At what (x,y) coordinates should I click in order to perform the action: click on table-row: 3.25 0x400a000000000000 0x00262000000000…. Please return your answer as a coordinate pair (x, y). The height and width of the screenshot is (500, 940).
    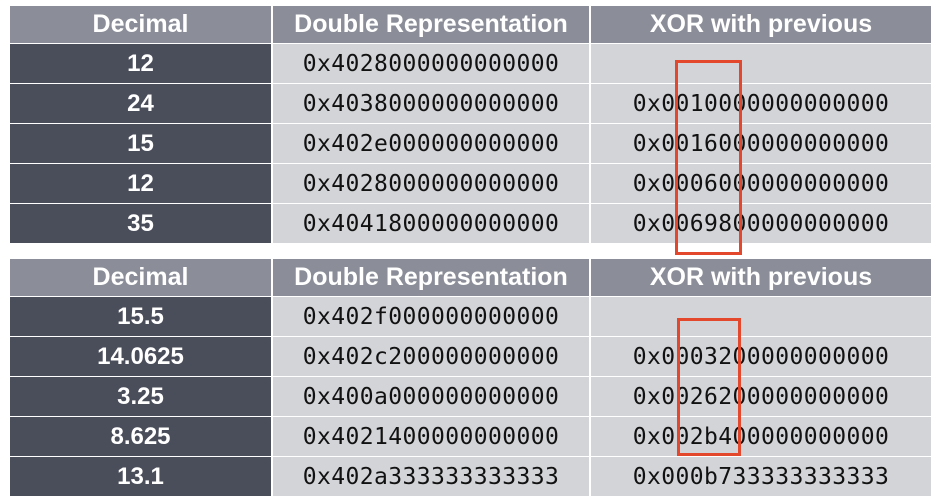
    Looking at the image, I should click on (470, 397).